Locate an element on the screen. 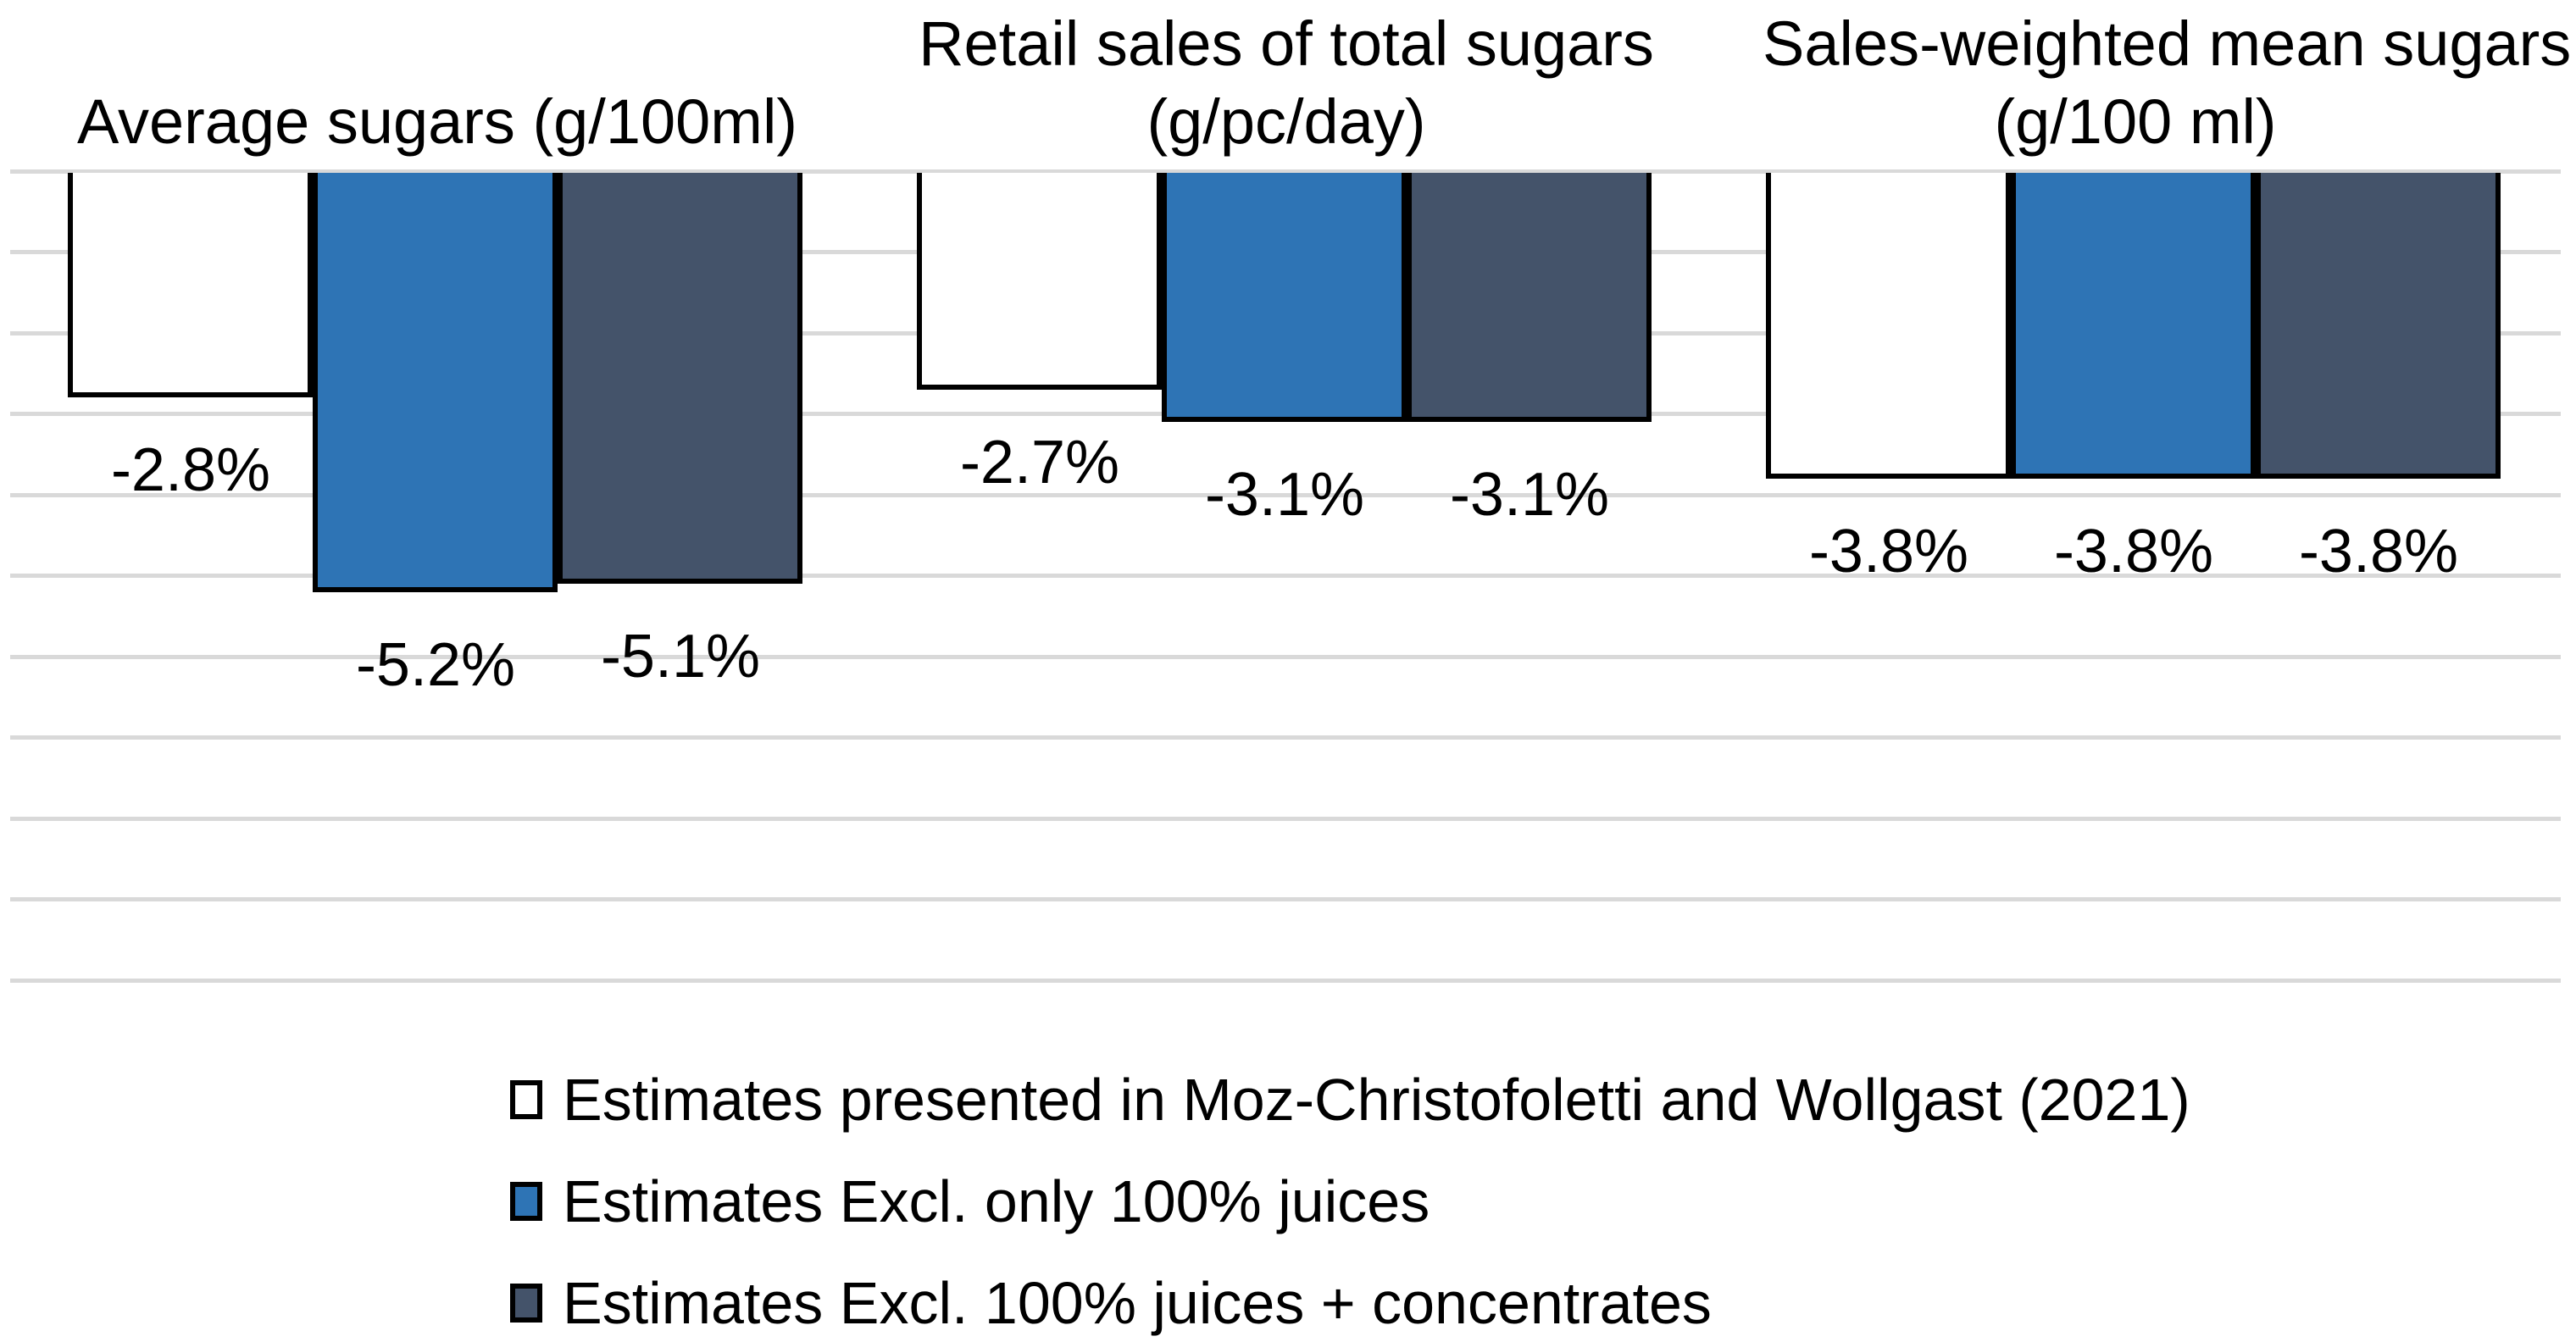 This screenshot has height=1342, width=2576. bar-value-label: -5.2% is located at coordinates (435, 665).